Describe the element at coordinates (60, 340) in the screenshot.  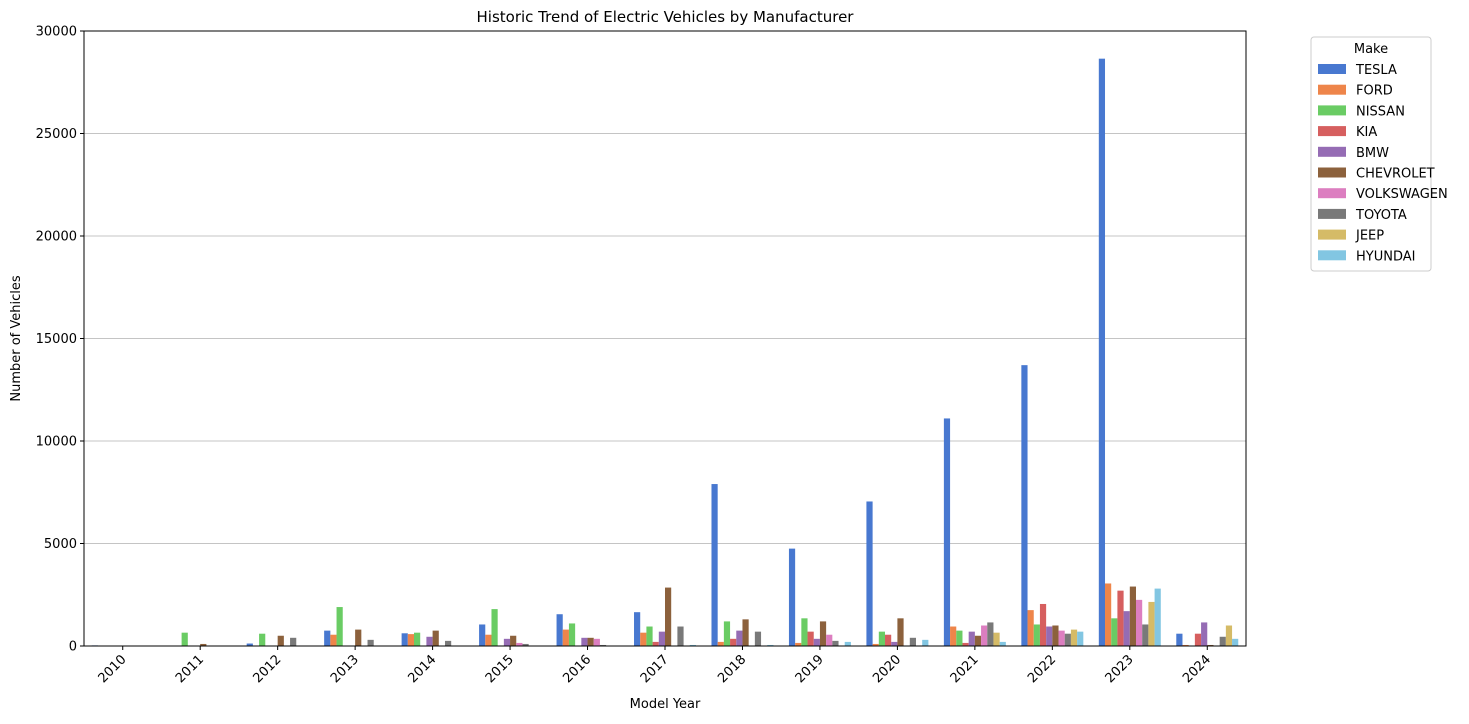
I see `y-axis: 0 5000 10000 15000 20000 25000 30000` at that location.